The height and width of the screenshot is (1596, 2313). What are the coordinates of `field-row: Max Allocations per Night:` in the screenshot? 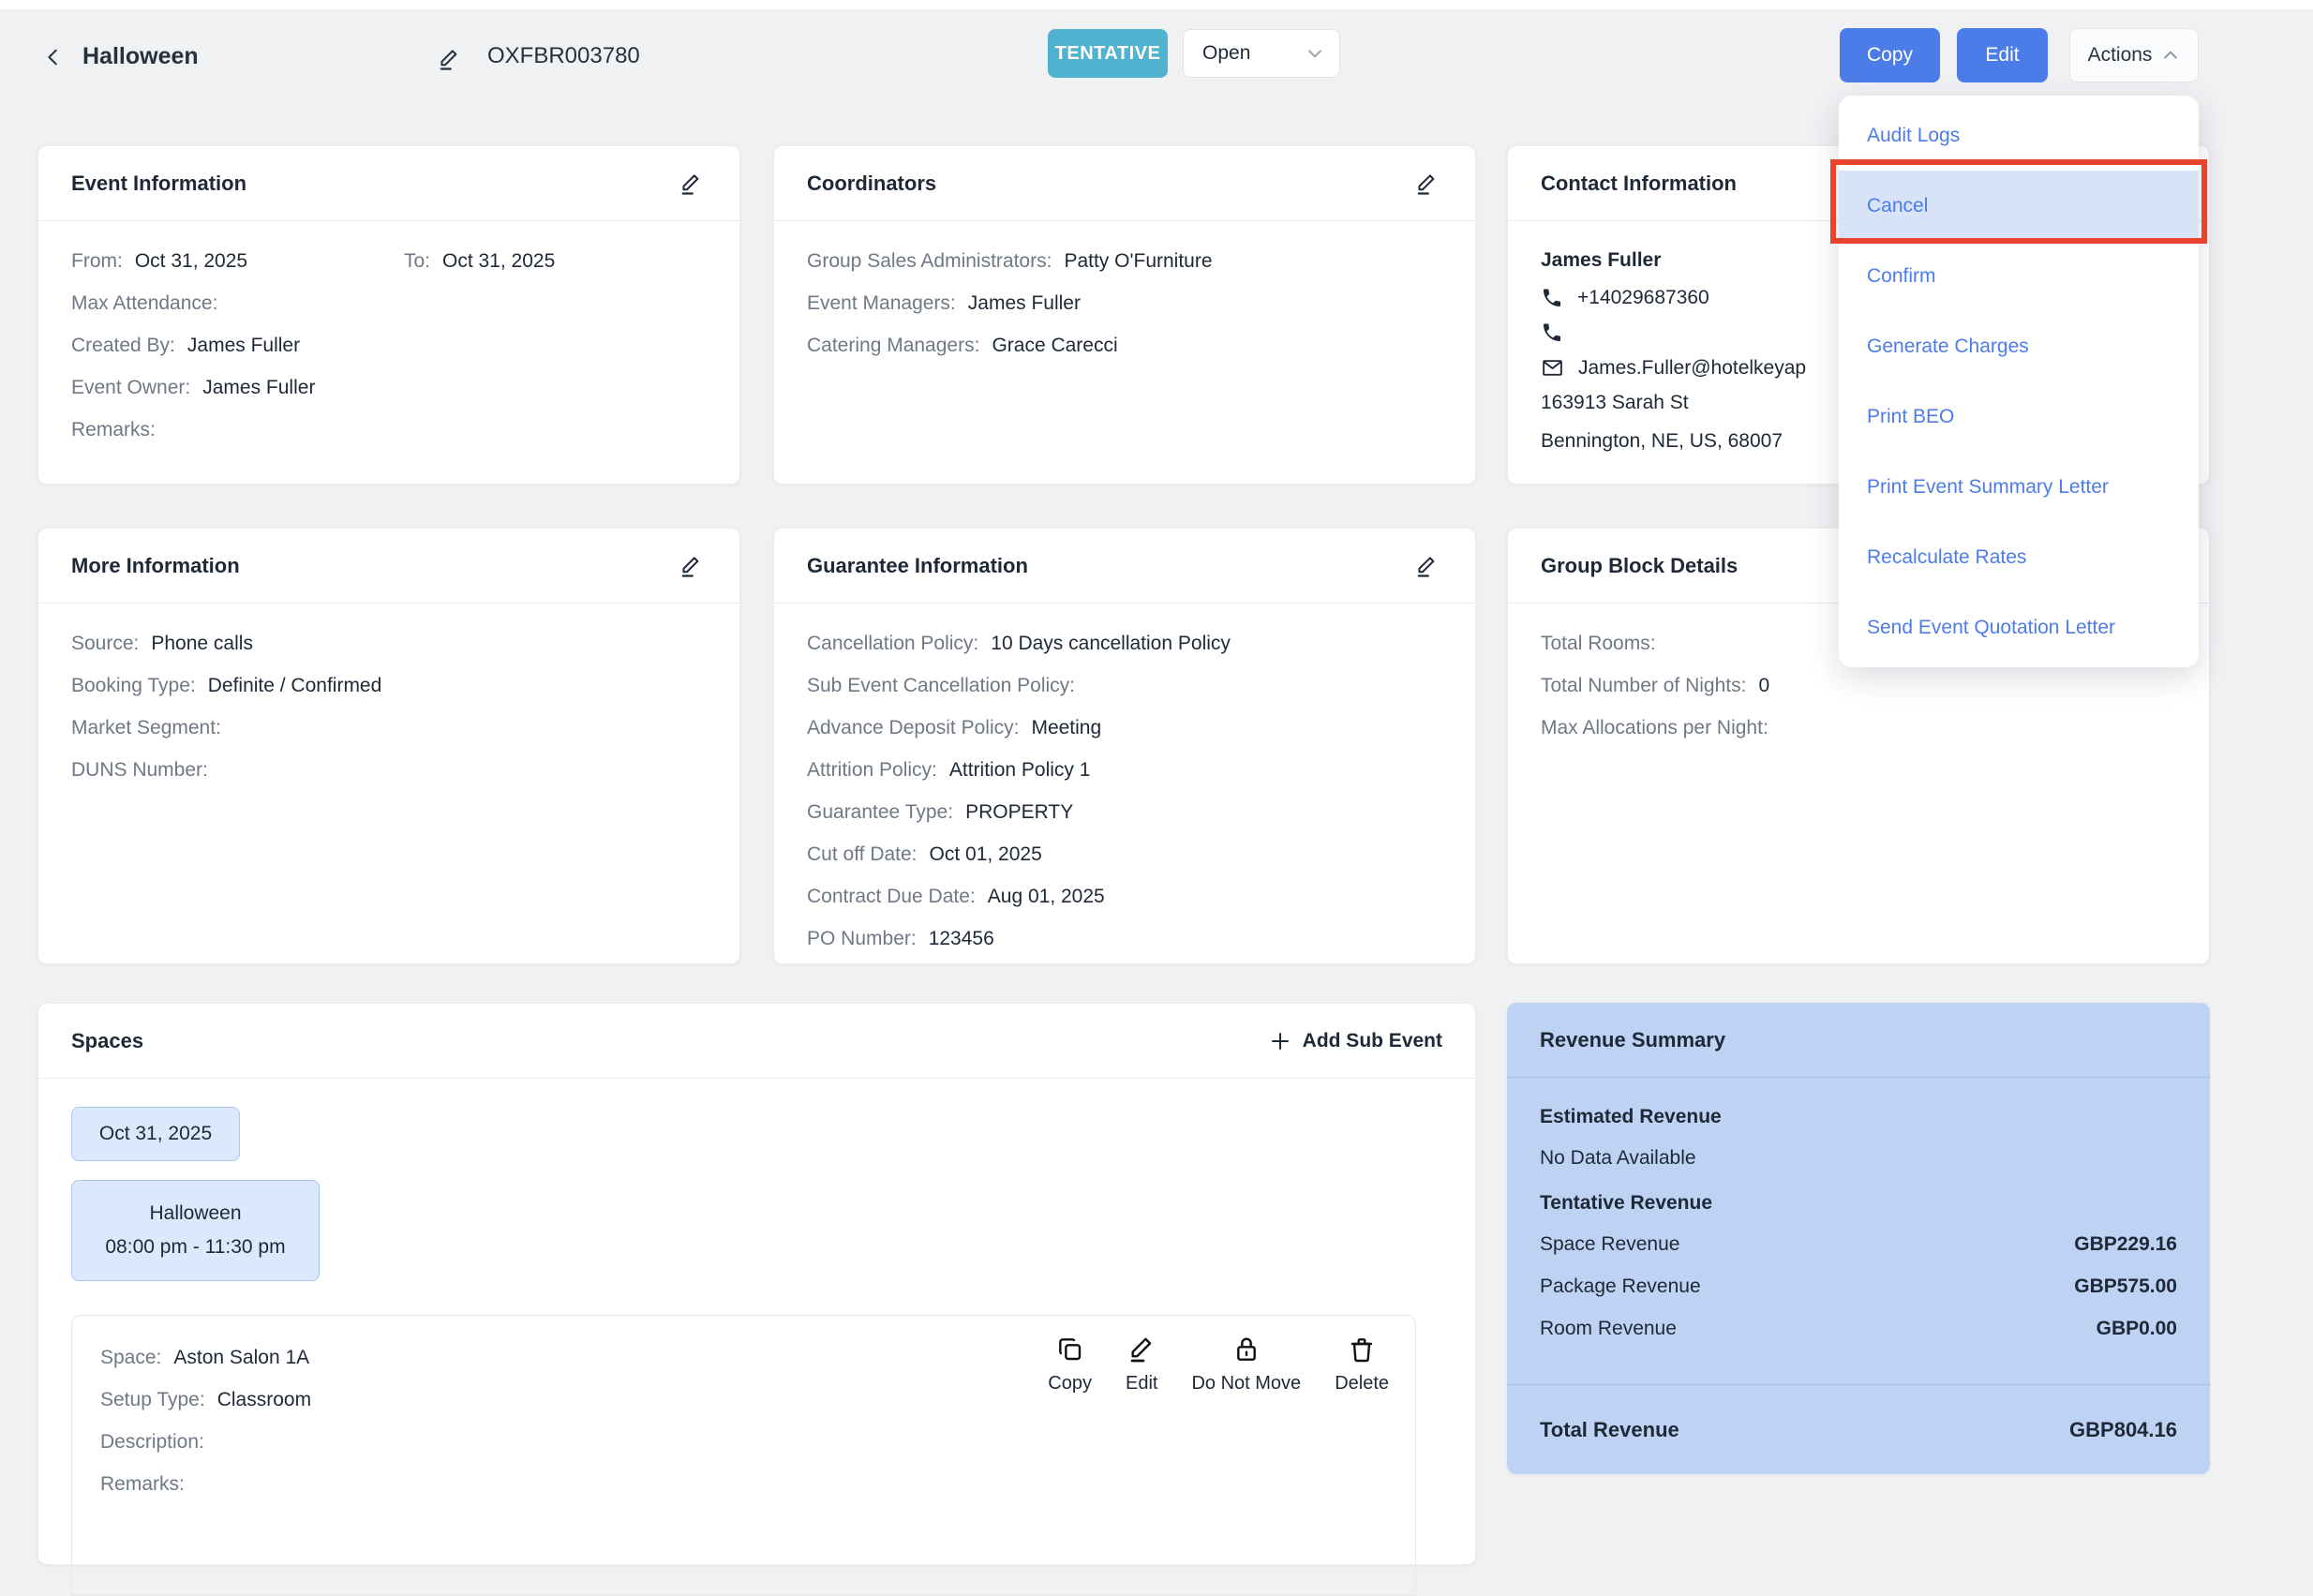 It's located at (1858, 728).